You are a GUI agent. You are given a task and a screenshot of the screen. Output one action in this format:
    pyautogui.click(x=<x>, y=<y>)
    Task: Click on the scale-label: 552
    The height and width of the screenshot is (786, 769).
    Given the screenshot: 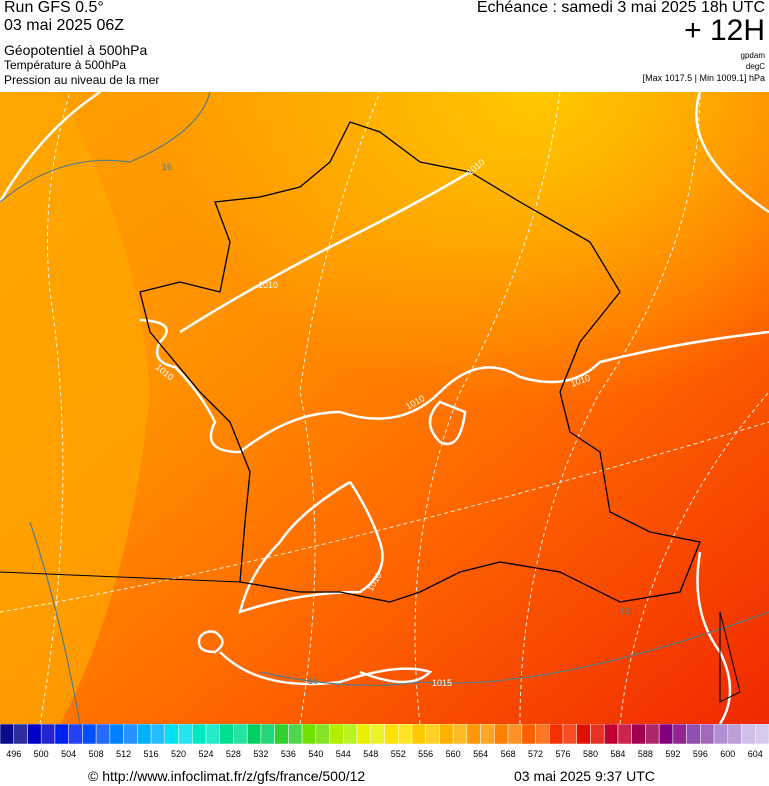 What is the action you would take?
    pyautogui.click(x=398, y=754)
    